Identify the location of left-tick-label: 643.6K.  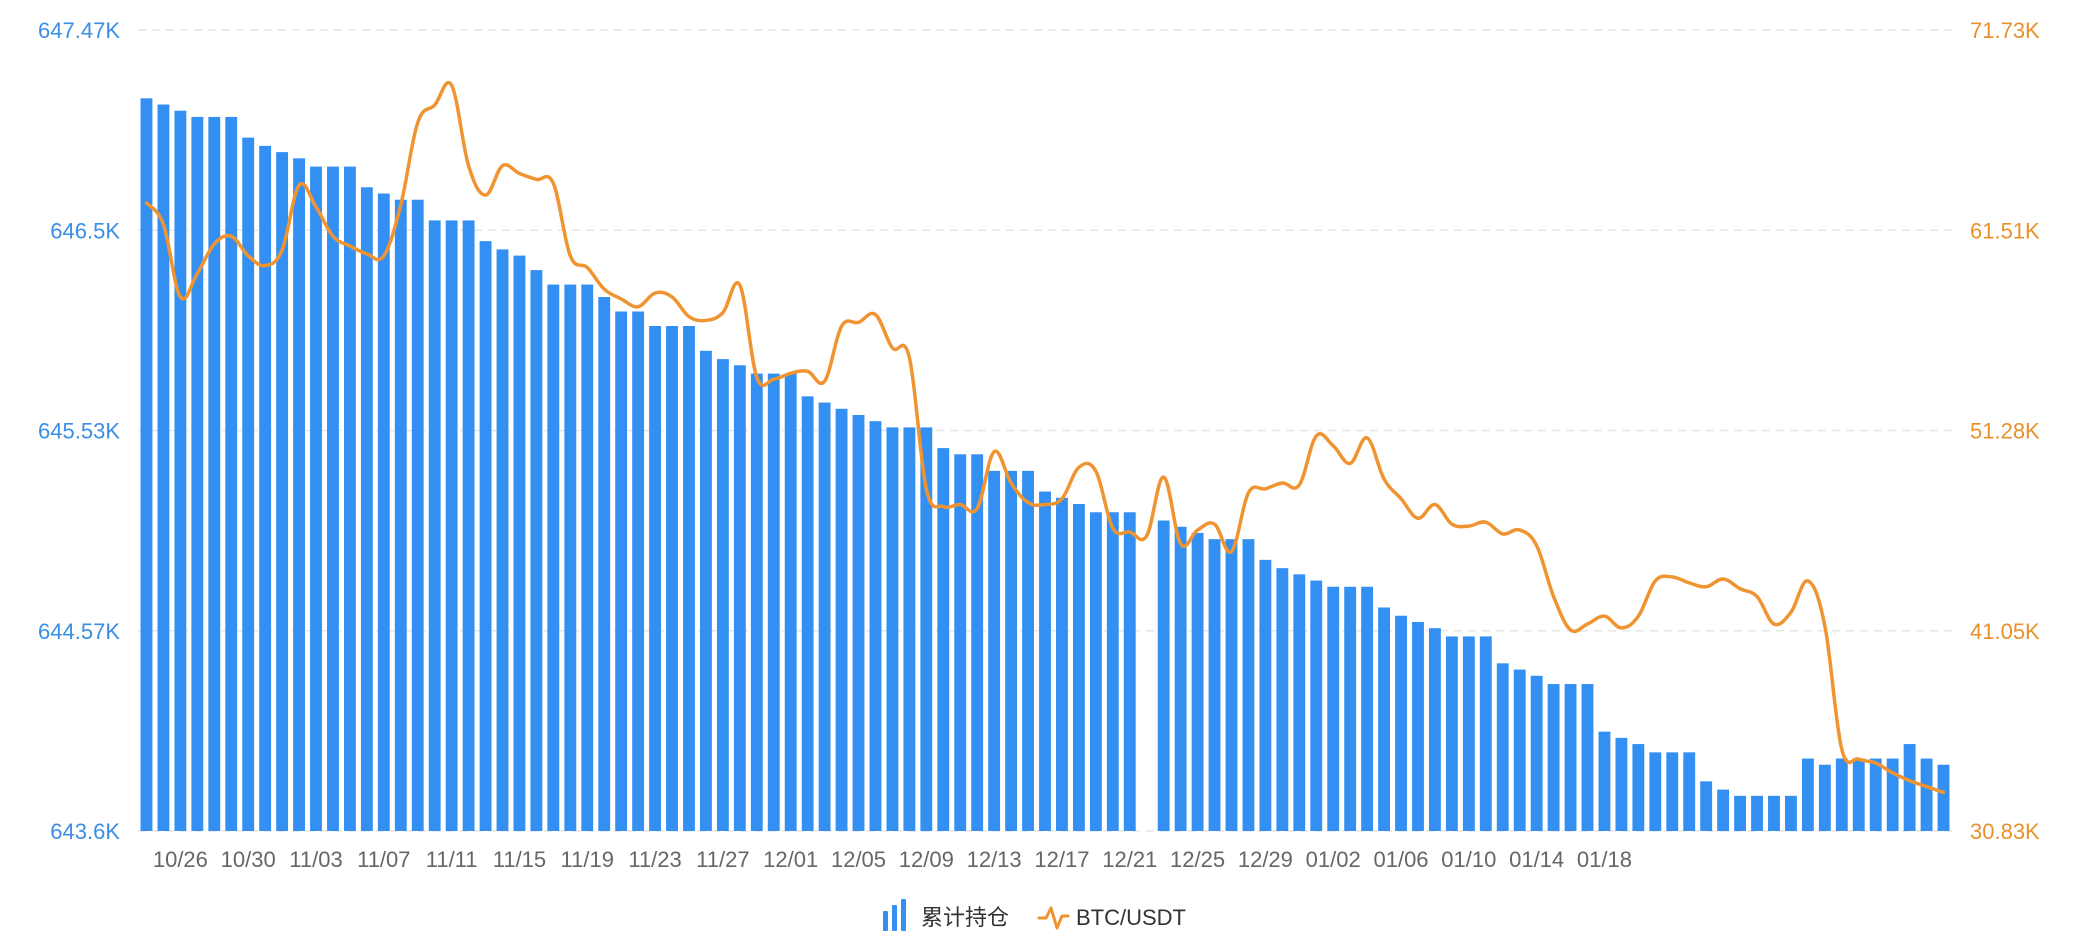
(85, 831).